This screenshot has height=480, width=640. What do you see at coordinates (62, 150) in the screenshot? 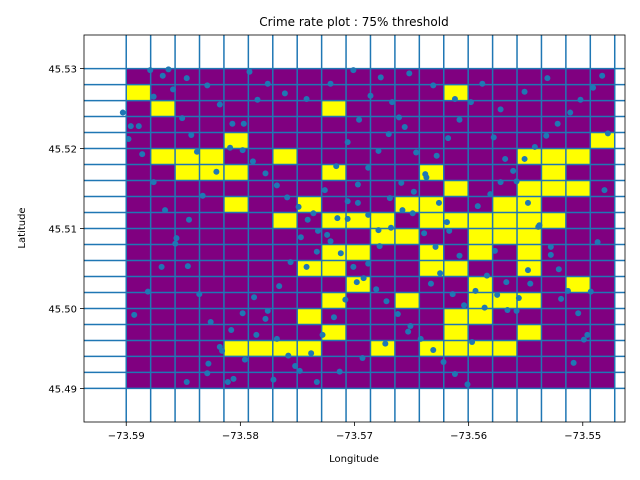
I see `y-tick-label: 45.52` at bounding box center [62, 150].